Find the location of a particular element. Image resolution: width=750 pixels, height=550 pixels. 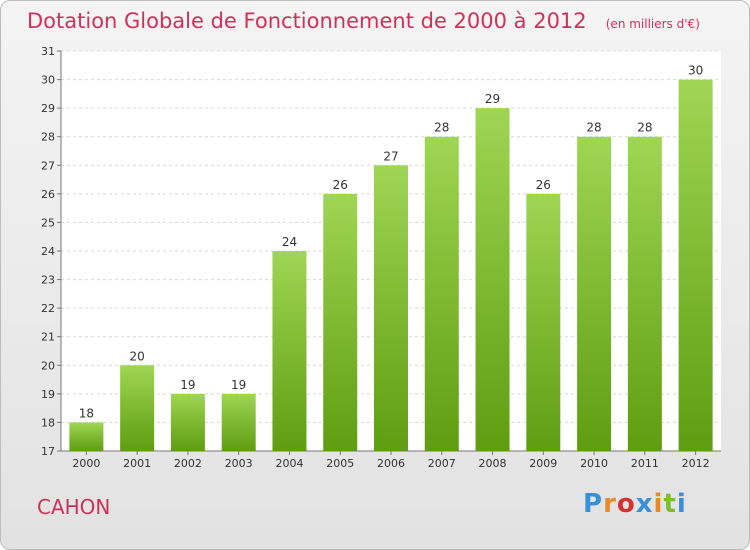

y-tick-label: 28 is located at coordinates (48, 137).